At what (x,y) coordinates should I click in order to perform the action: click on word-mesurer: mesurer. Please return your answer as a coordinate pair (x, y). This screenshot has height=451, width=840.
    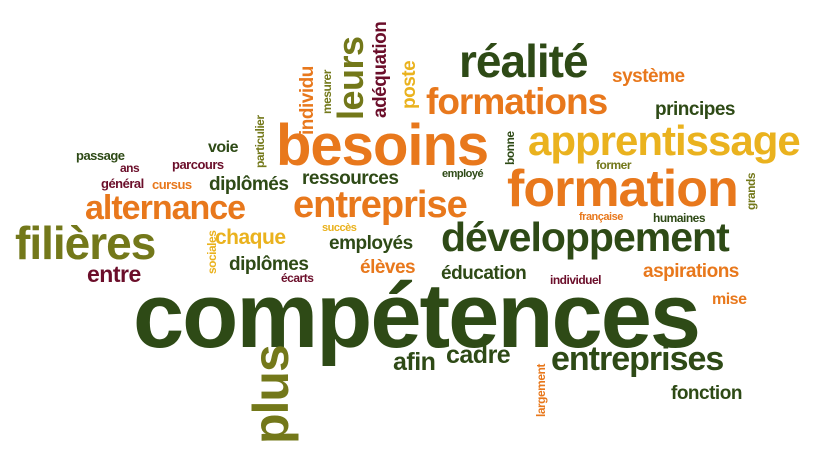
    Looking at the image, I should click on (327, 92).